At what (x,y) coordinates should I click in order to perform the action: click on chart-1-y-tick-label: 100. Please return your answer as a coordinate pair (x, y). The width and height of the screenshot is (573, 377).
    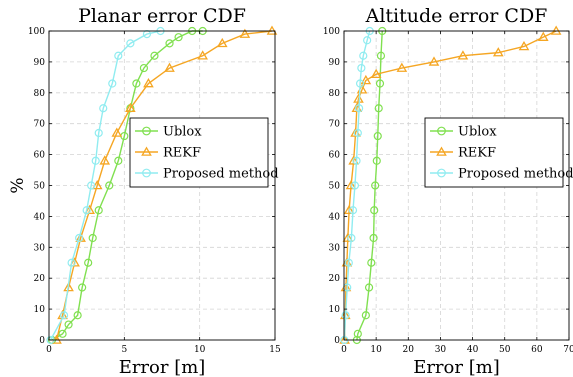
    Looking at the image, I should click on (36, 32).